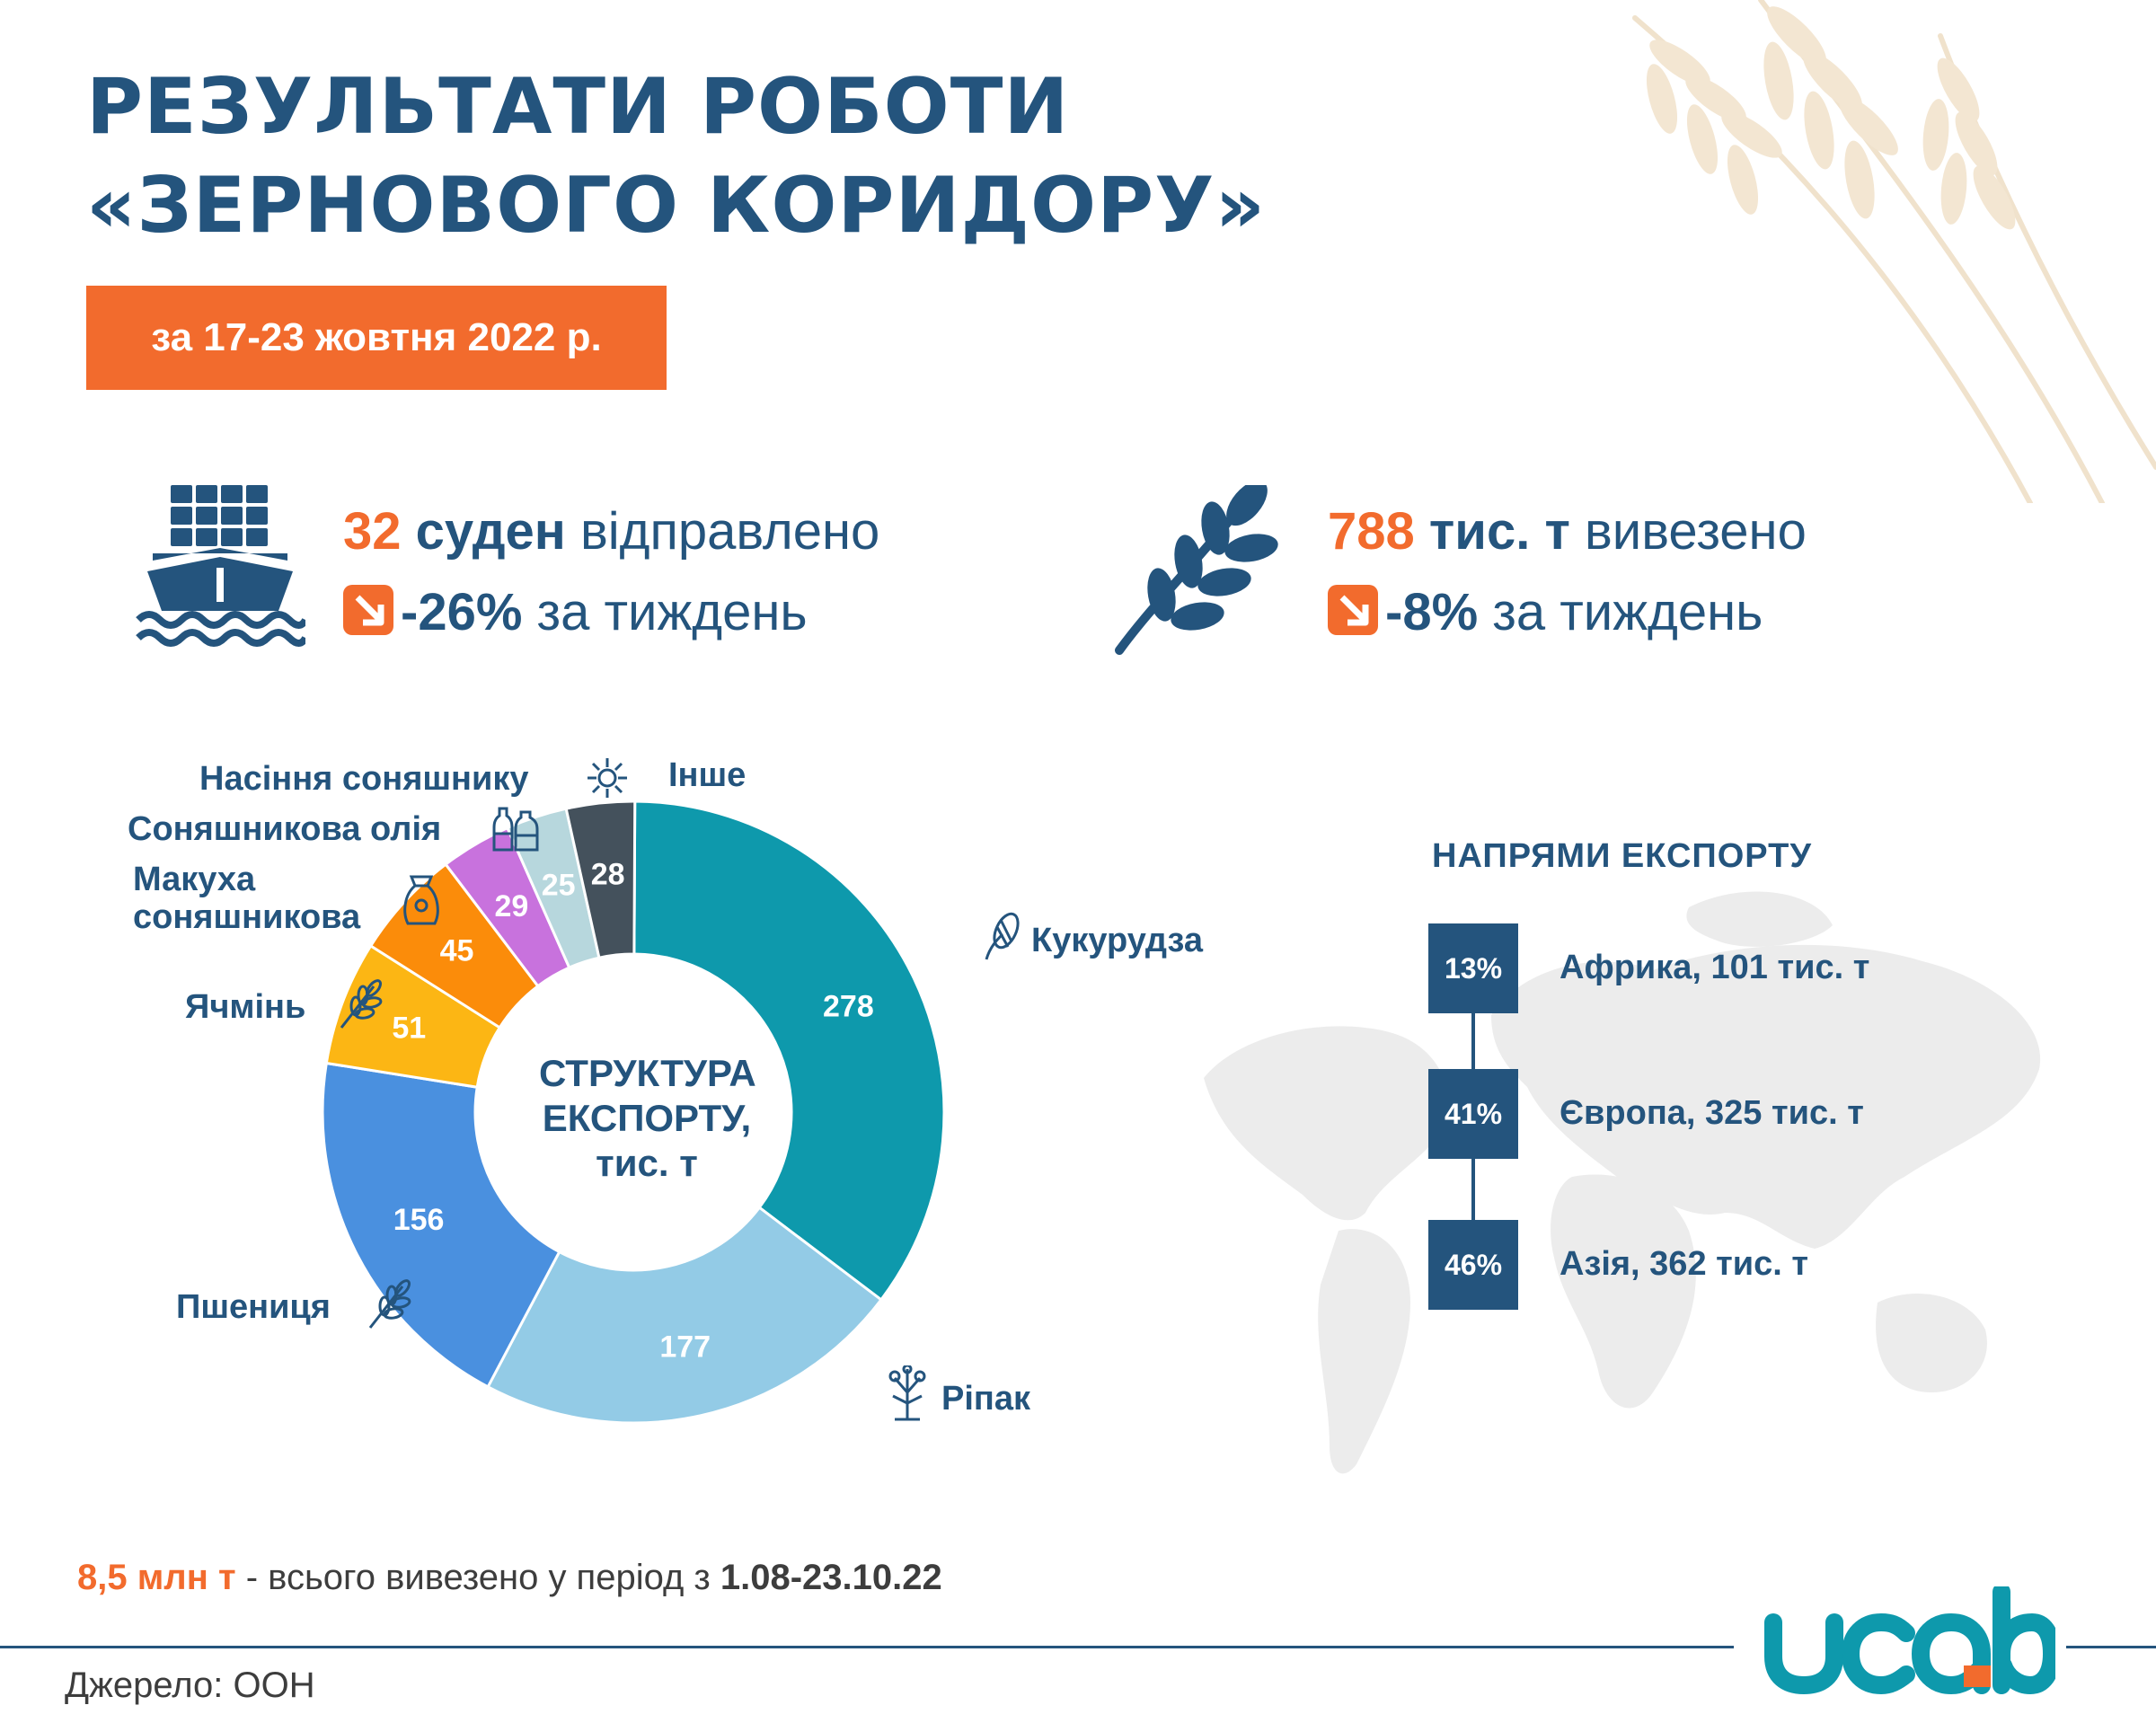 The width and height of the screenshot is (2156, 1714). What do you see at coordinates (1473, 968) in the screenshot?
I see `direction-pct-africa: 13%` at bounding box center [1473, 968].